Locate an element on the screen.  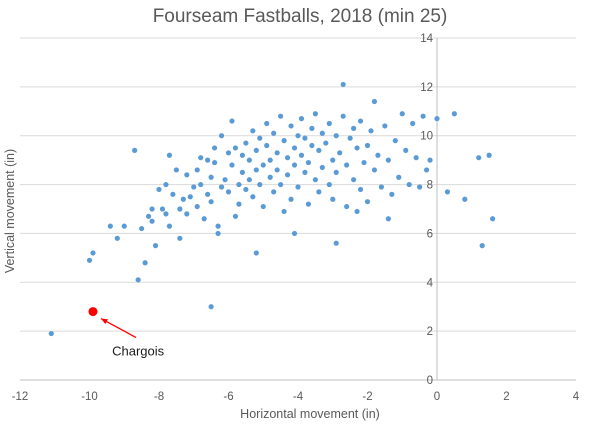
chart-title: Fourseam Fastballs, 2018 (min 25) is located at coordinates (300, 16).